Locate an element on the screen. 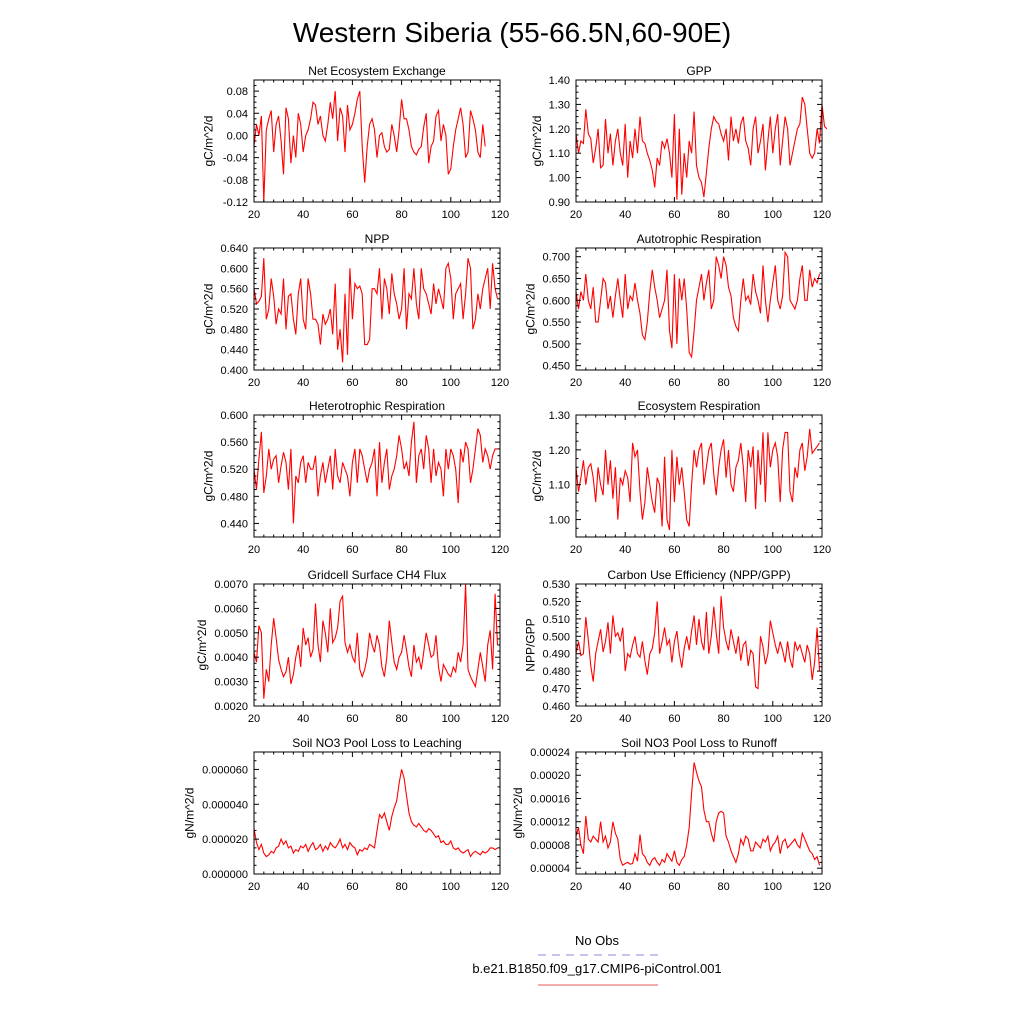 This screenshot has width=1024, height=1024. y-tick-label: 0.0070 is located at coordinates (231, 585).